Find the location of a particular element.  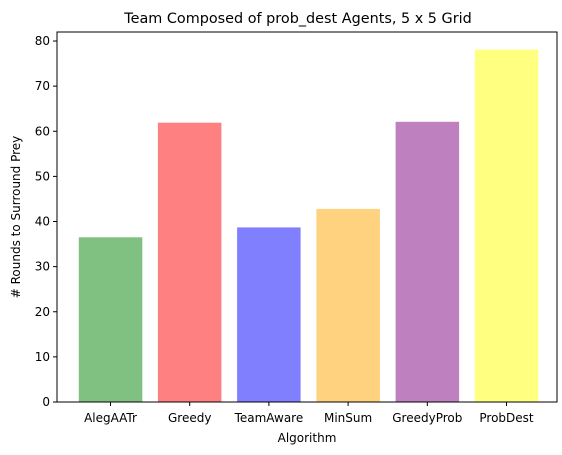

y-tick-label: 30 is located at coordinates (42, 267).